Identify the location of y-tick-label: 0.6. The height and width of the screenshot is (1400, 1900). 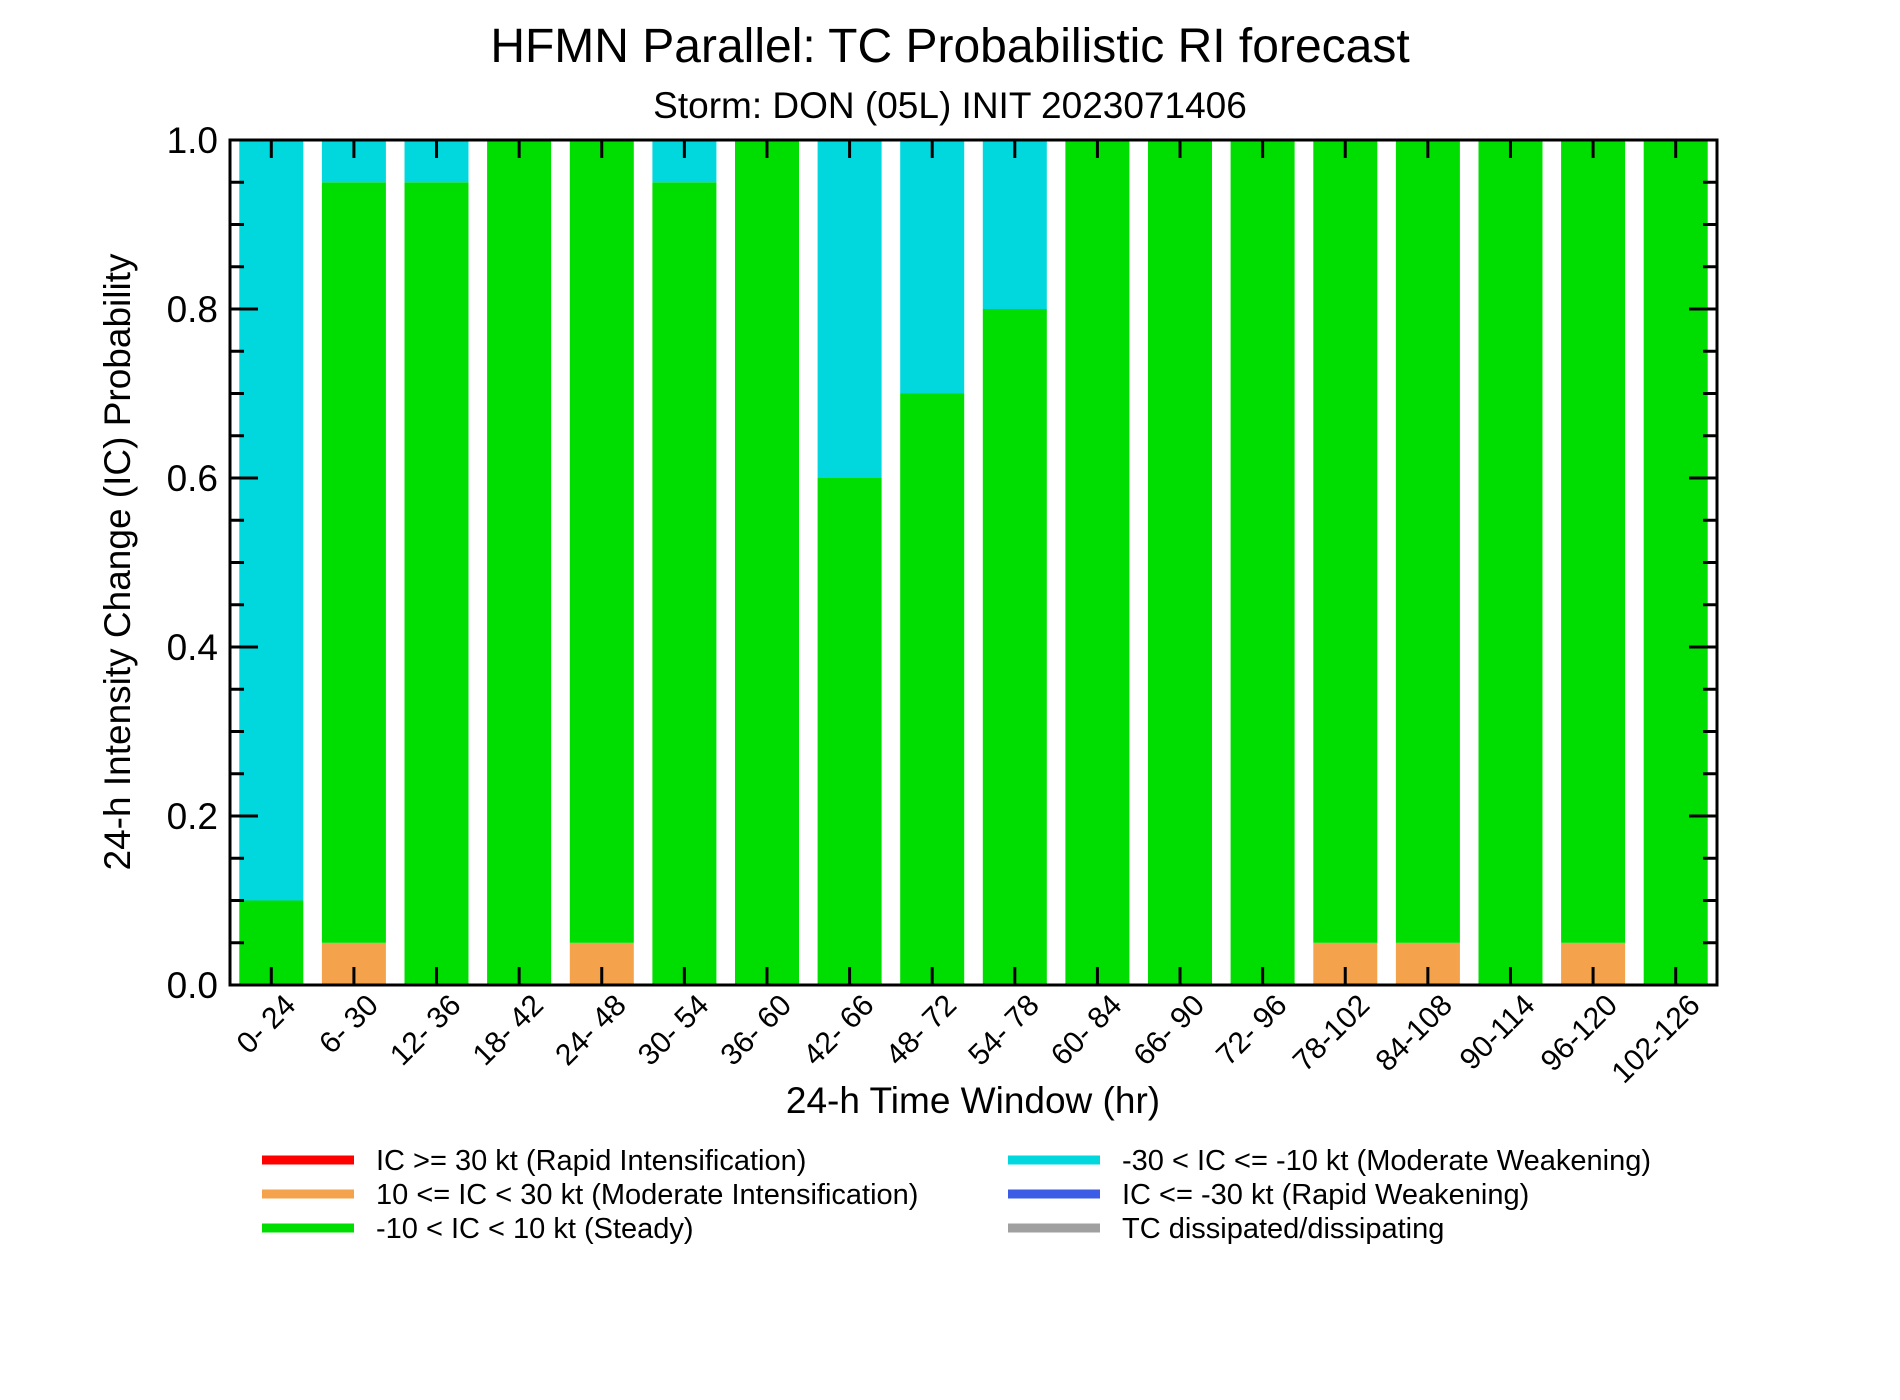
(192, 478).